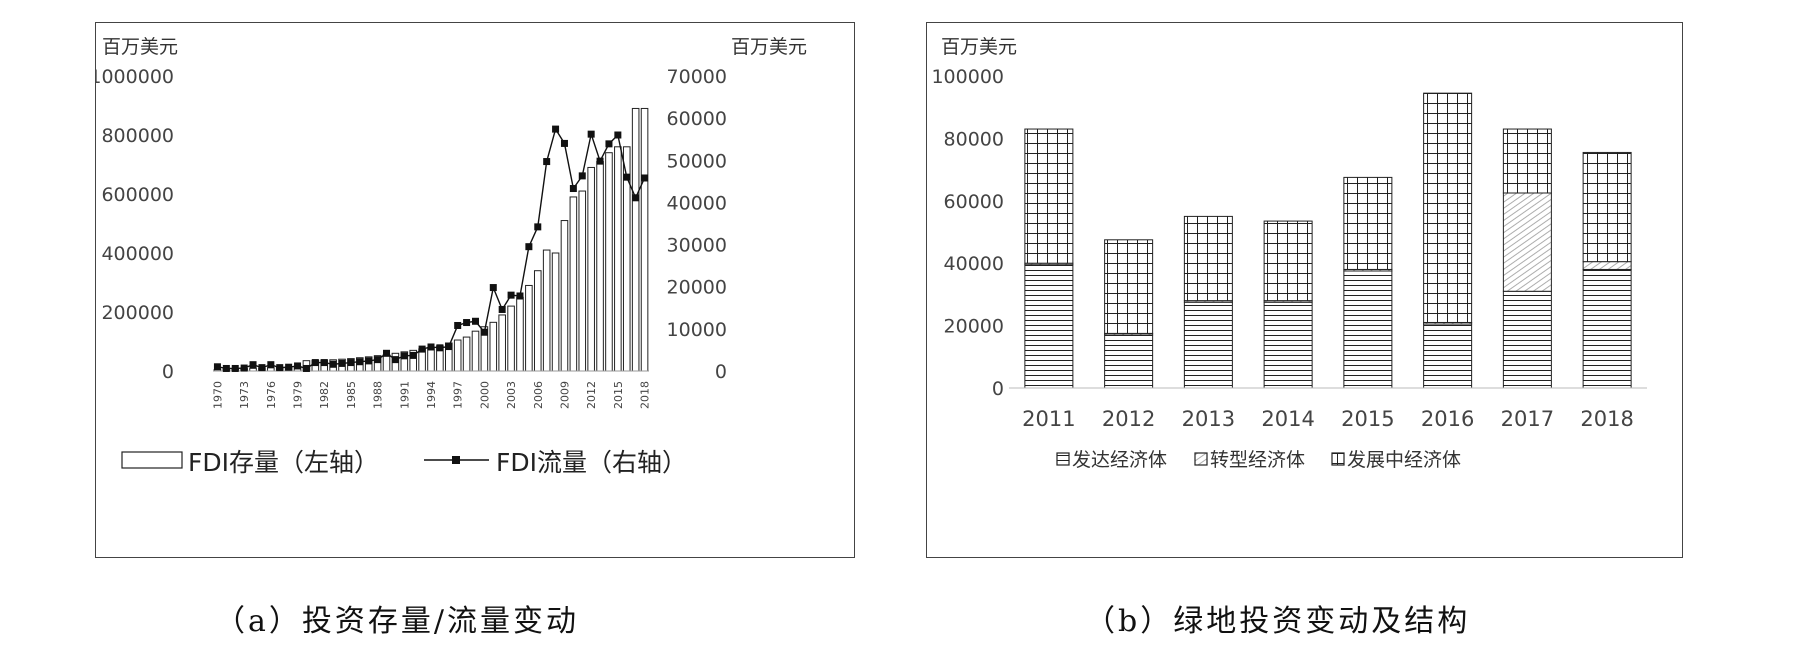 The width and height of the screenshot is (1794, 654). Describe the element at coordinates (1048, 419) in the screenshot. I see `x-category-label: 2011` at that location.